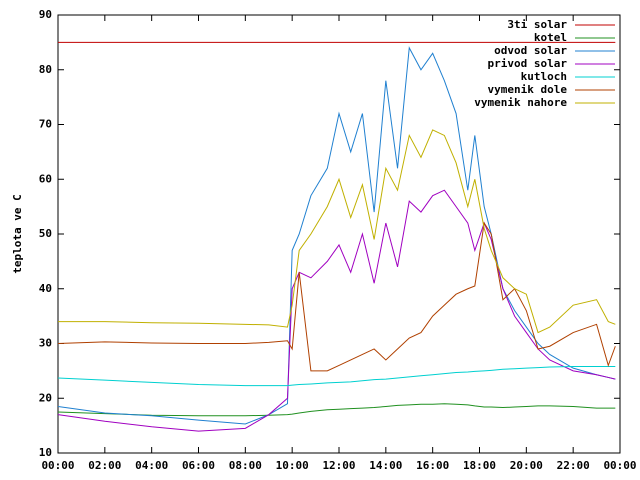 This screenshot has height=480, width=640. I want to click on x-tick-label: 14:00, so click(385, 465).